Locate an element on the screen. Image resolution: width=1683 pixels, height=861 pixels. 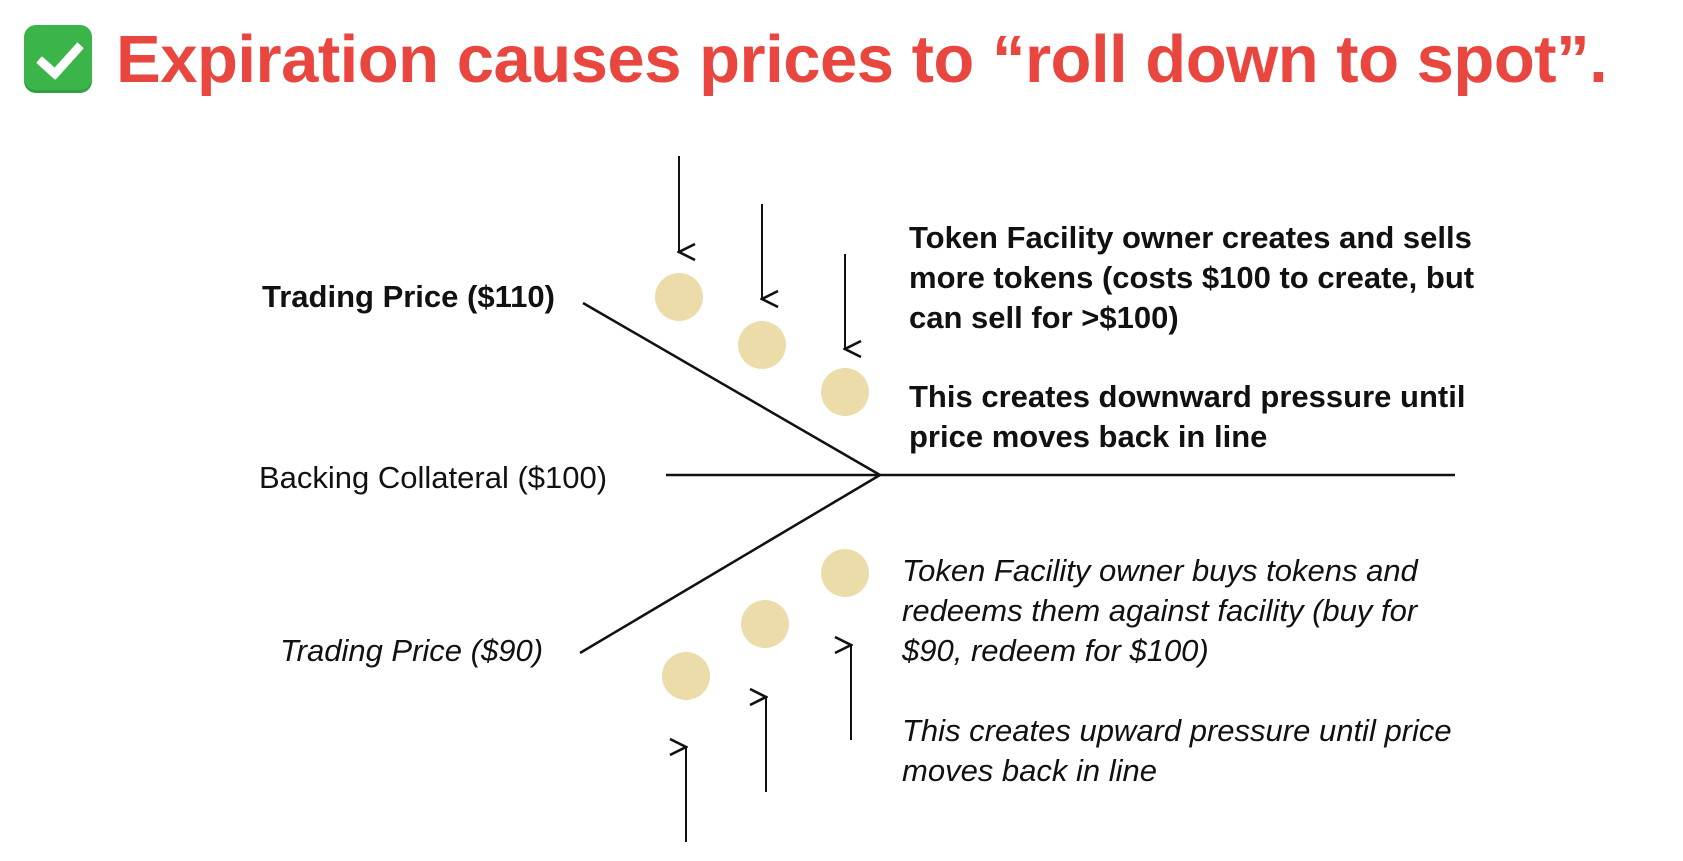
lower-price-line is located at coordinates (730, 564).